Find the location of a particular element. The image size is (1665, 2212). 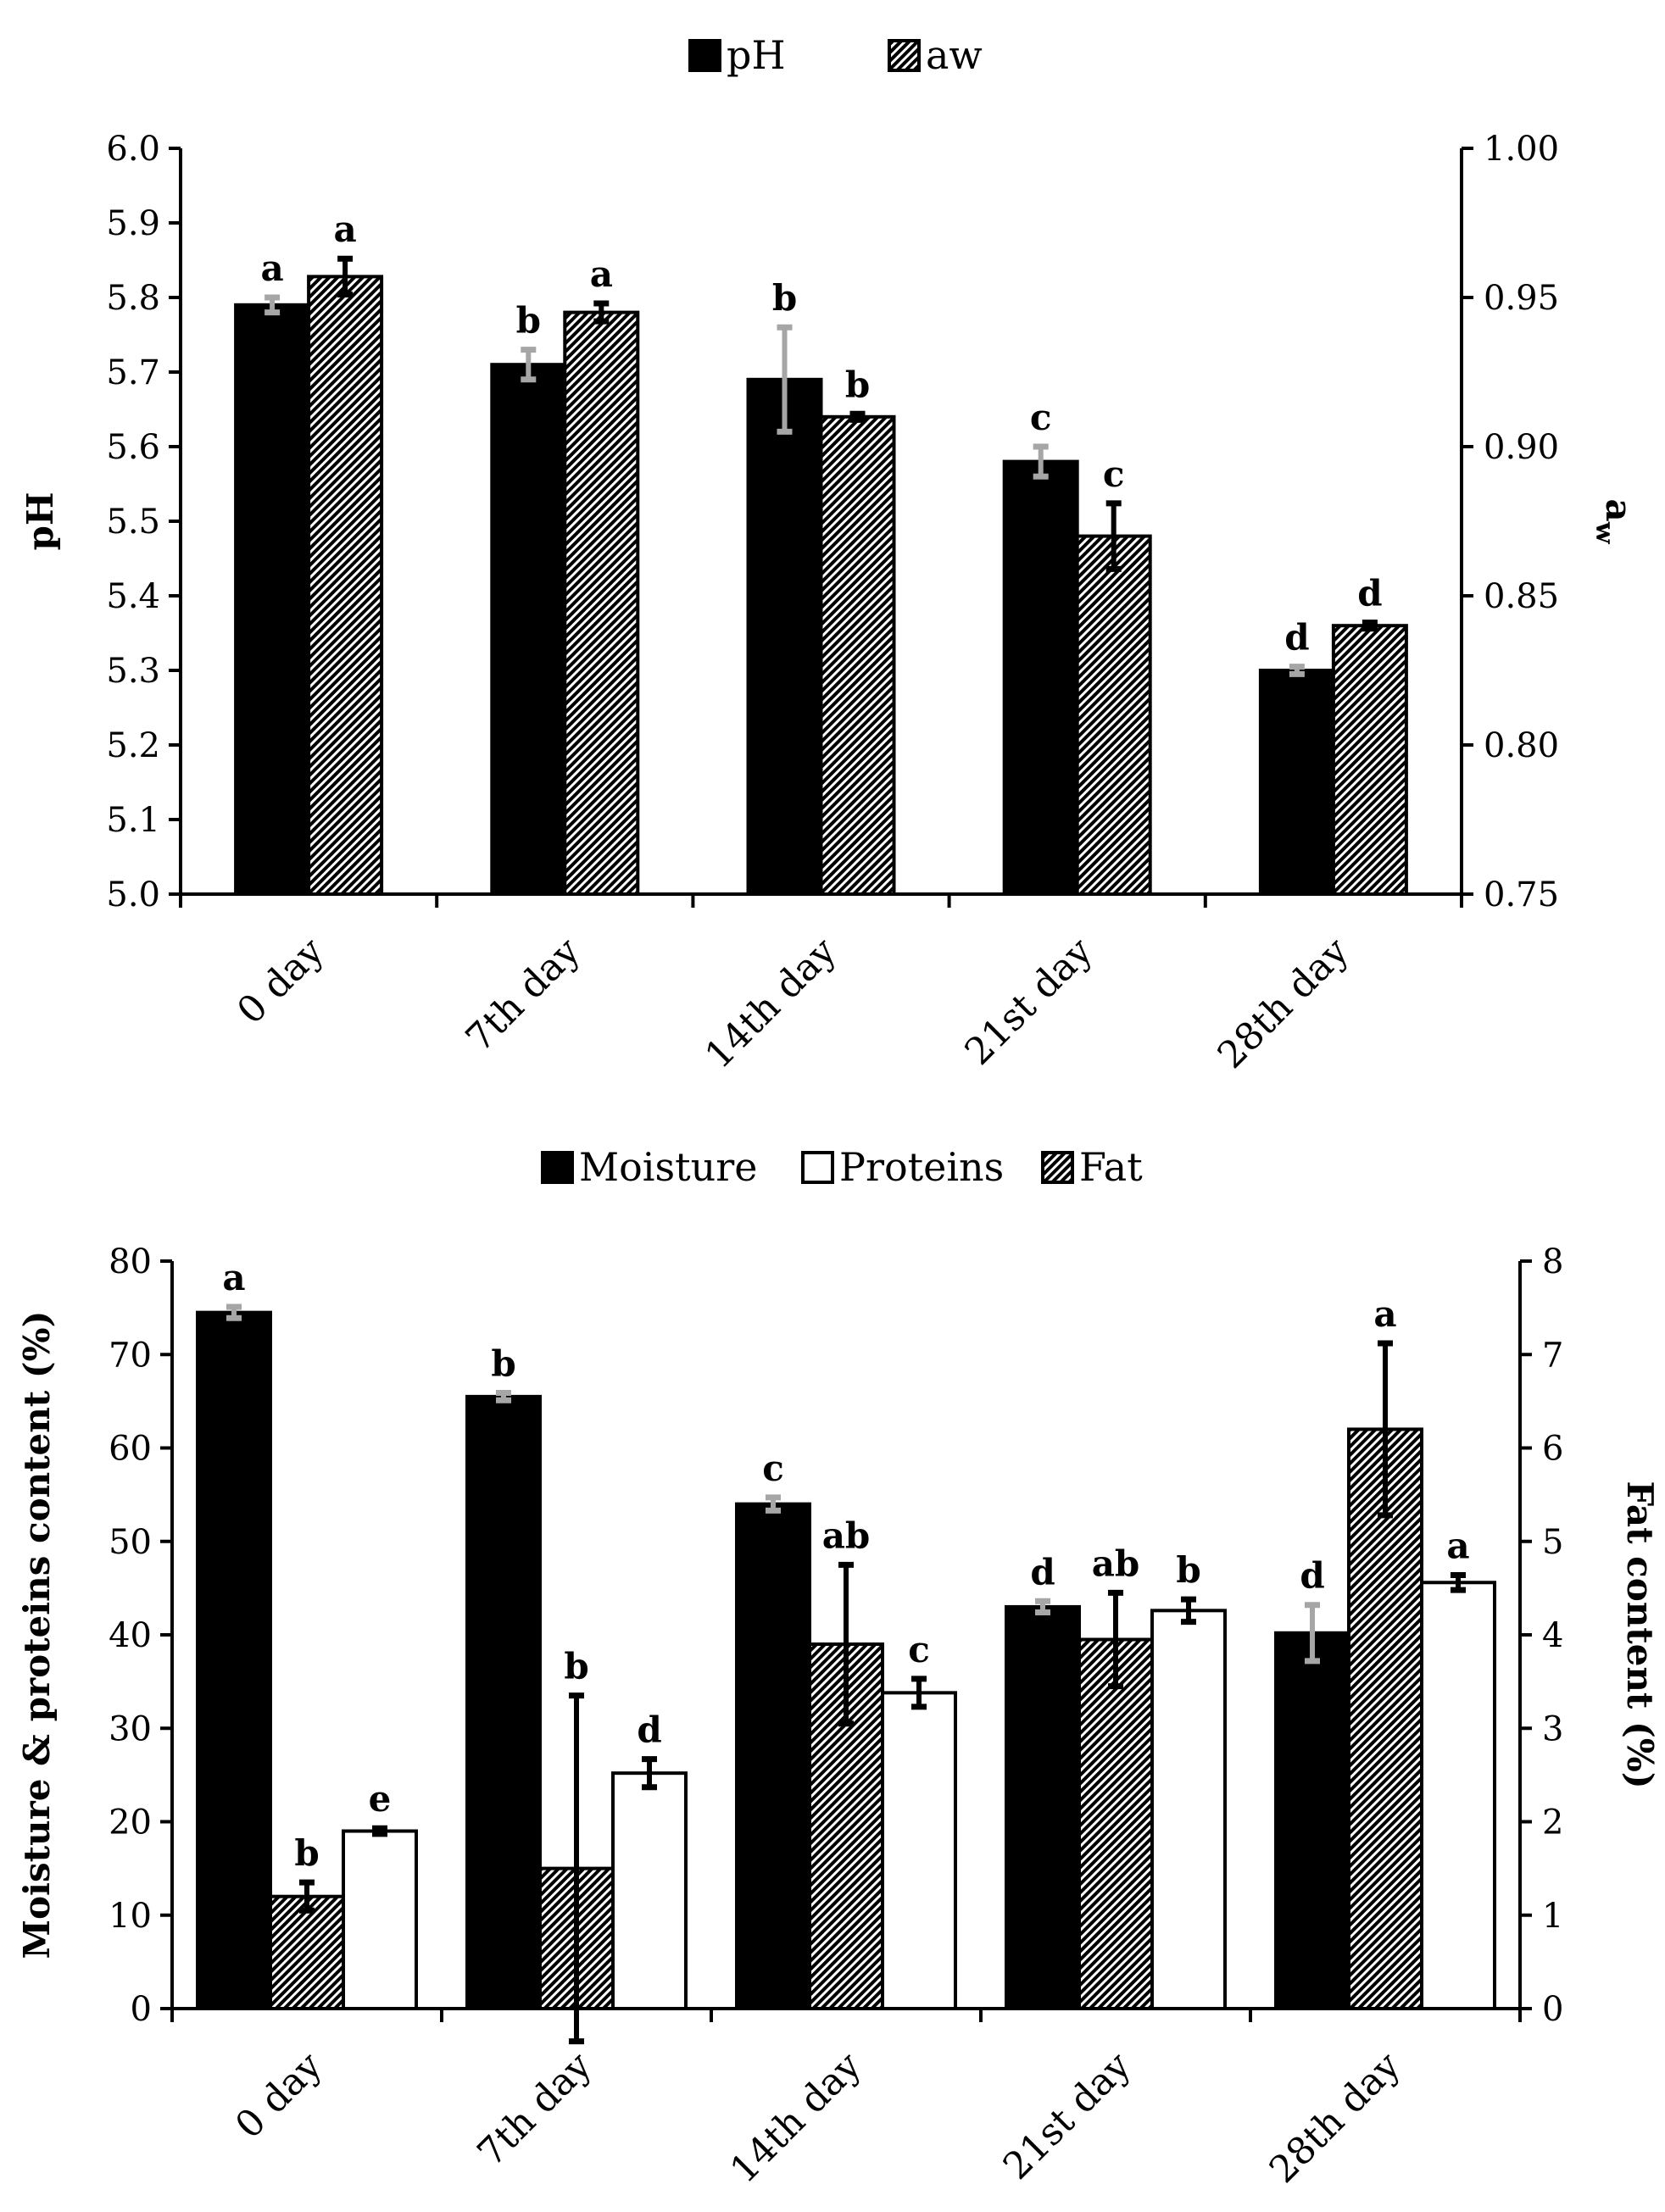

significance-letter-aw-0: a is located at coordinates (344, 229).